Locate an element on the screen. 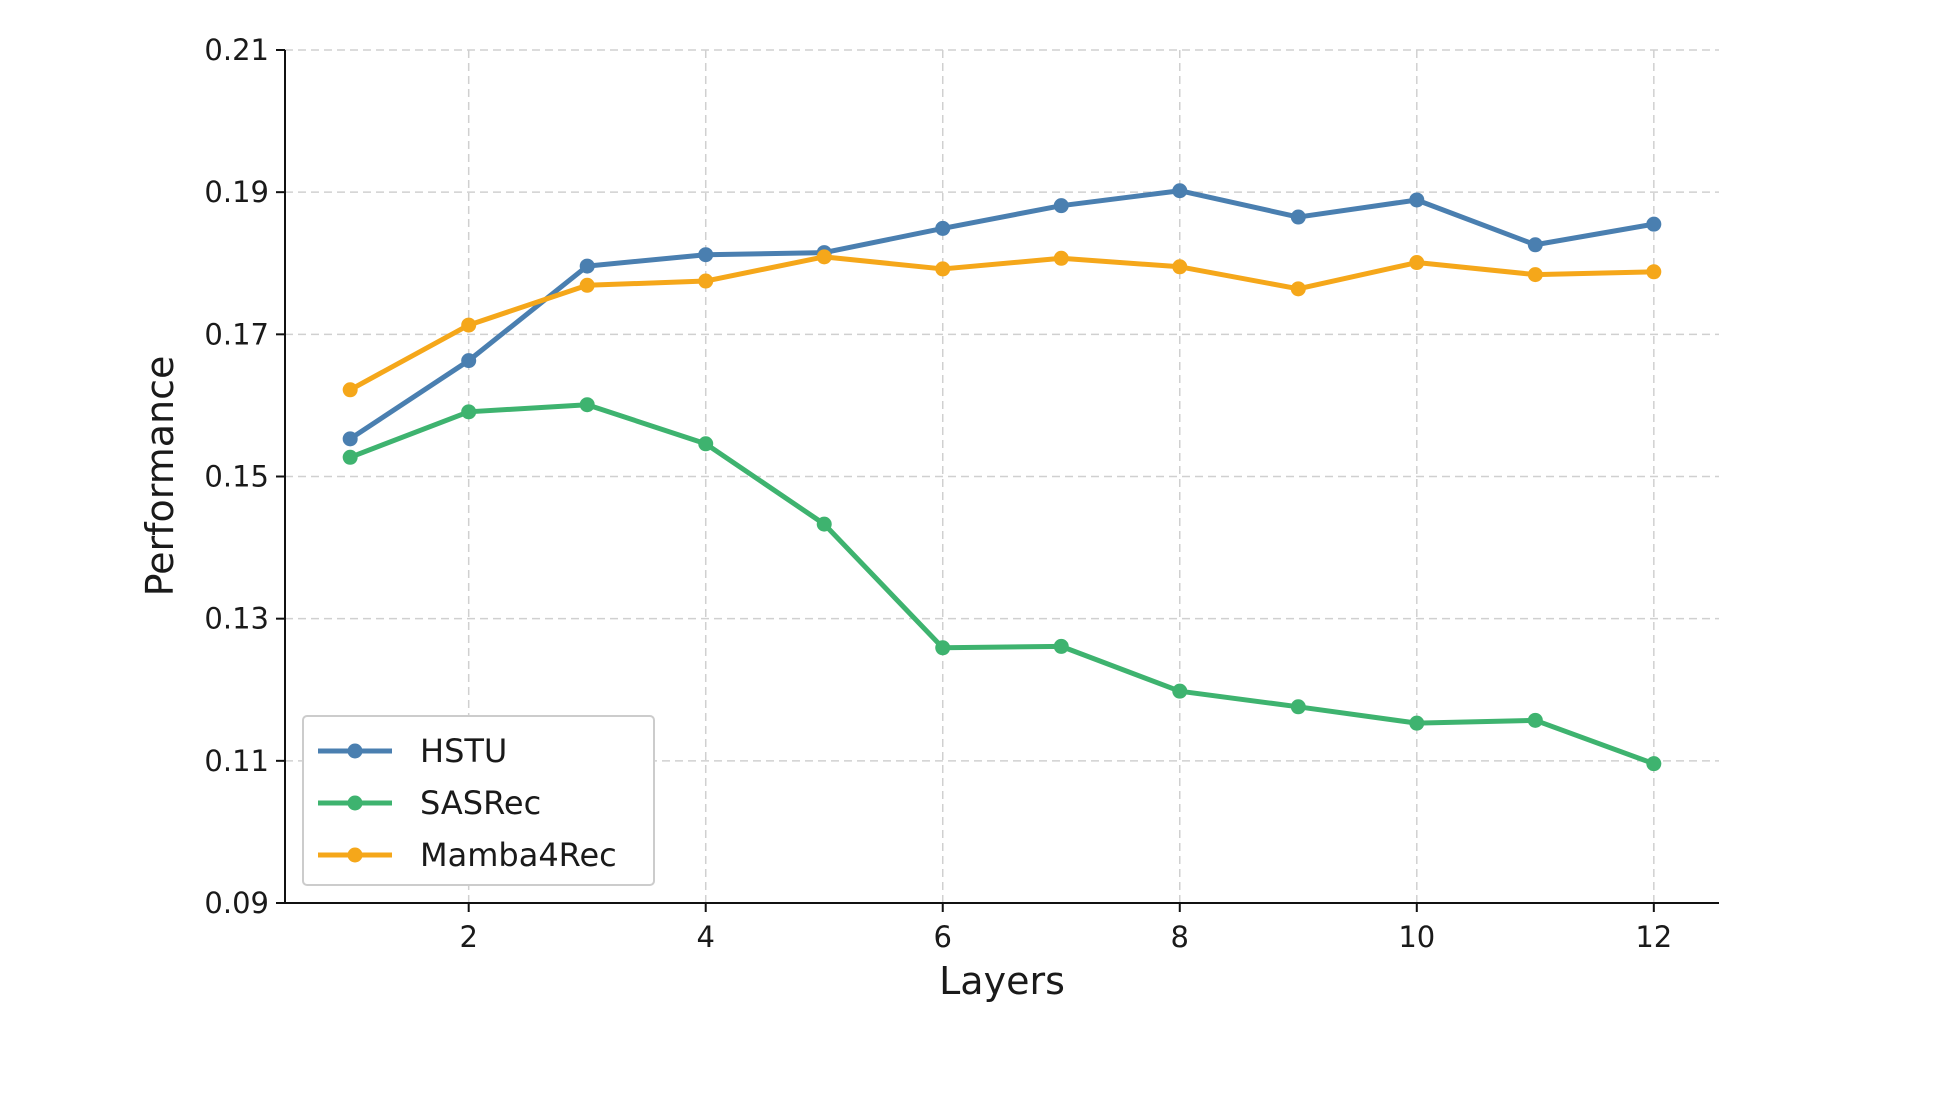 Image resolution: width=1944 pixels, height=1104 pixels. y-tick-label: 0.21 is located at coordinates (236, 50).